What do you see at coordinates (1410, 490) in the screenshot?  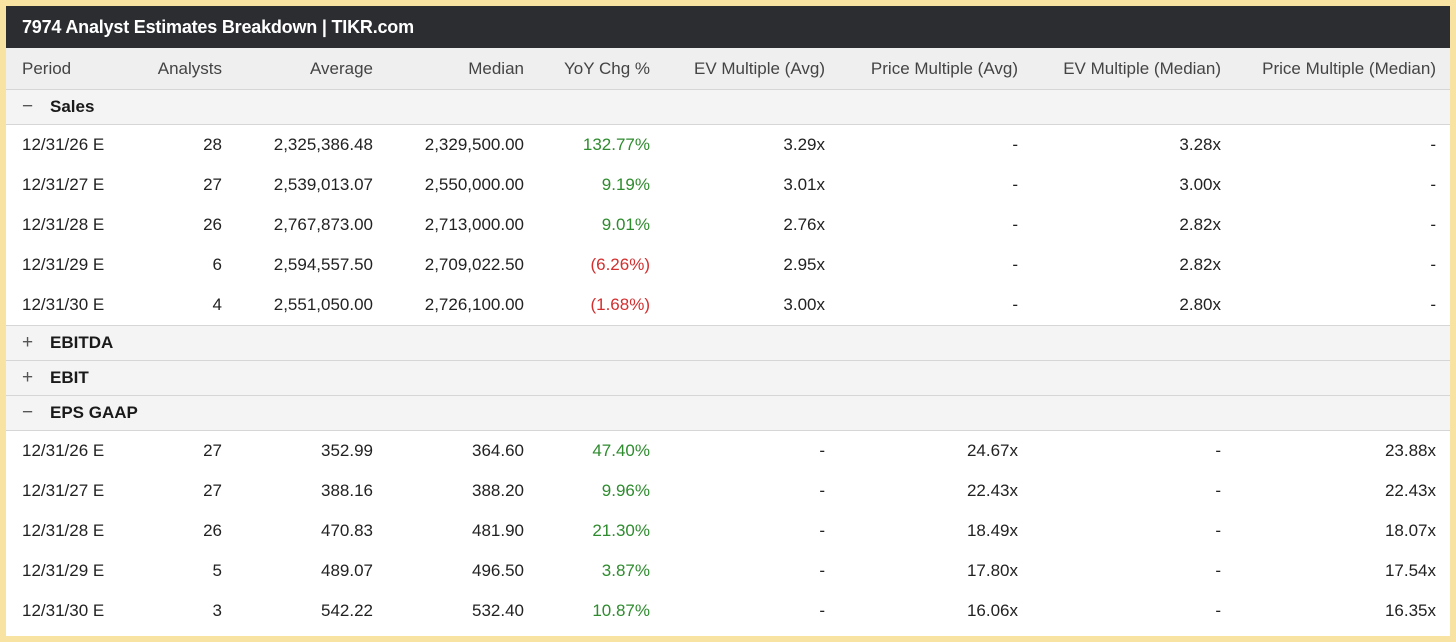 I see `cell-price-median: 22.43x` at bounding box center [1410, 490].